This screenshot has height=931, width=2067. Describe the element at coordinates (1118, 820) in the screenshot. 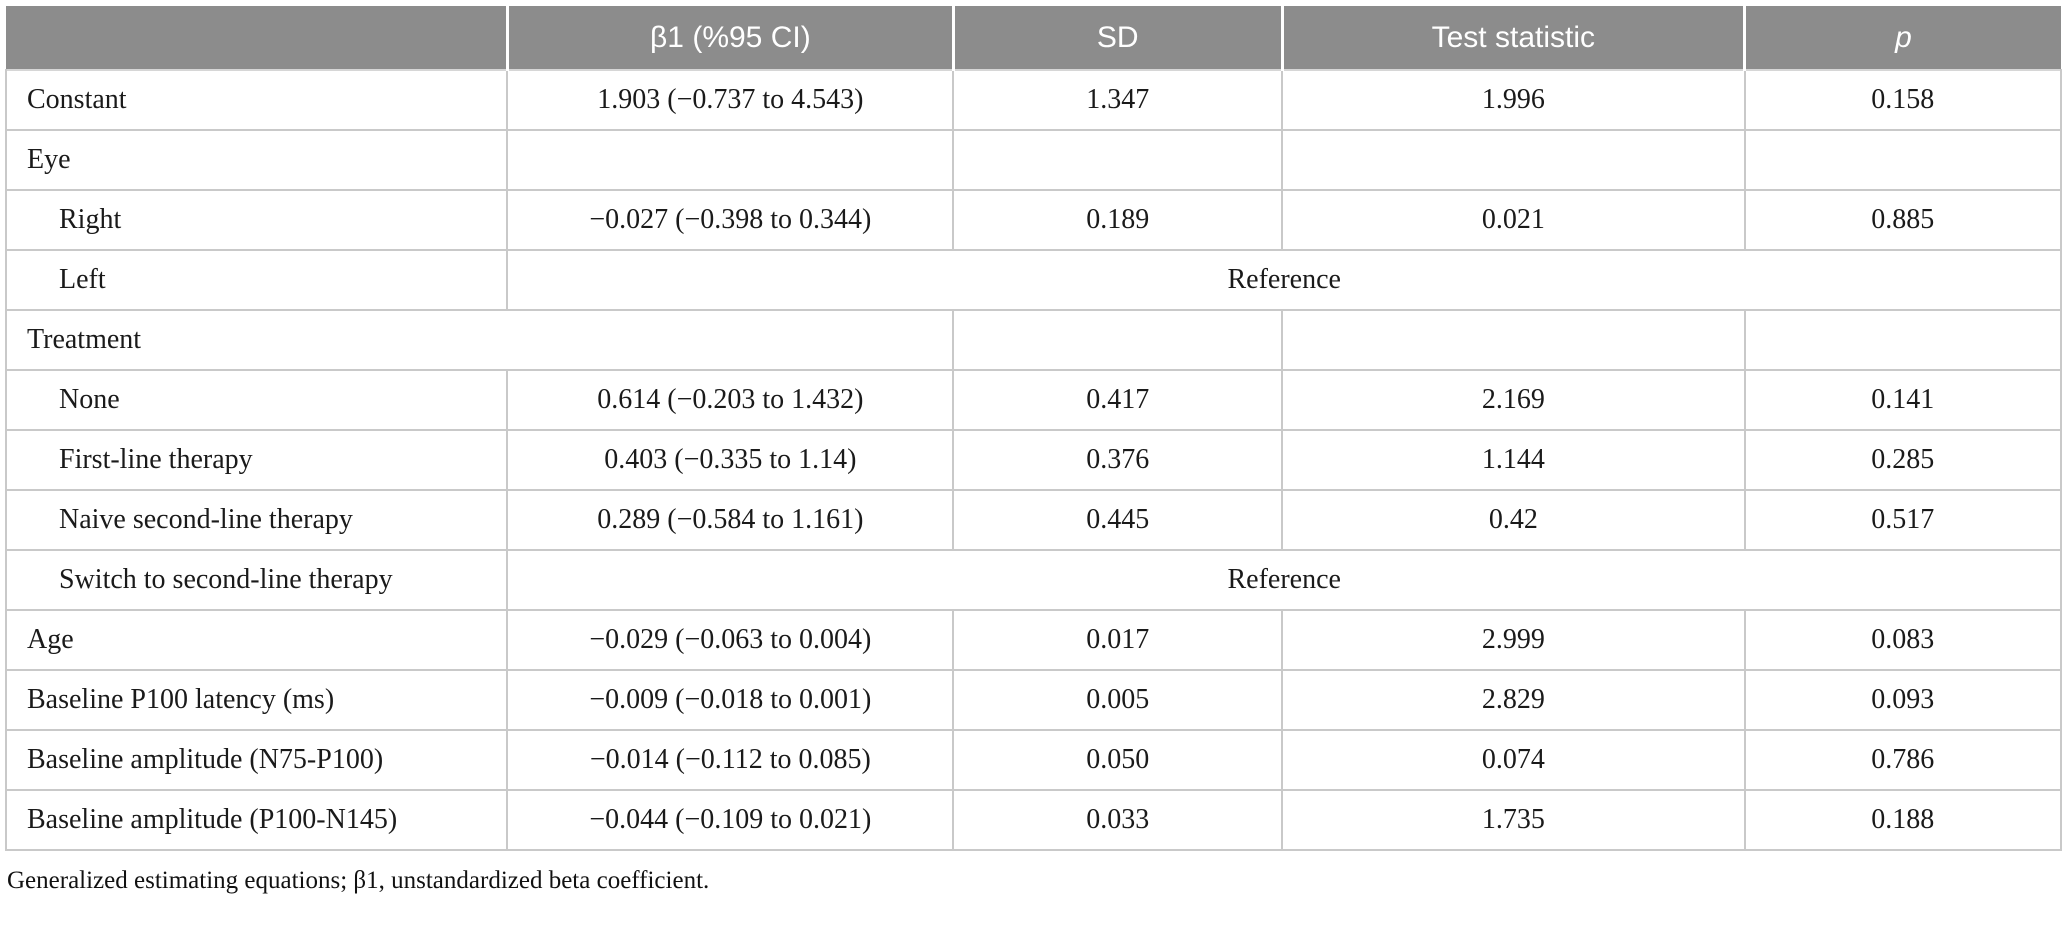

I see `cell-sd: 0.033` at that location.